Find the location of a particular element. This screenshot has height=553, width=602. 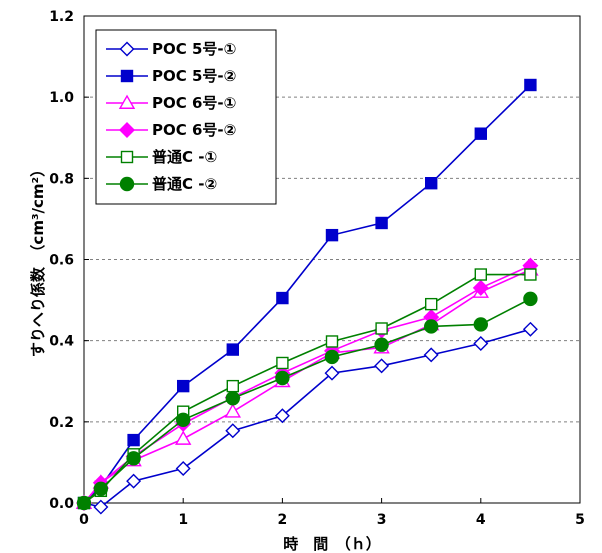

y-tick-label: 0.0 is located at coordinates (61, 504).